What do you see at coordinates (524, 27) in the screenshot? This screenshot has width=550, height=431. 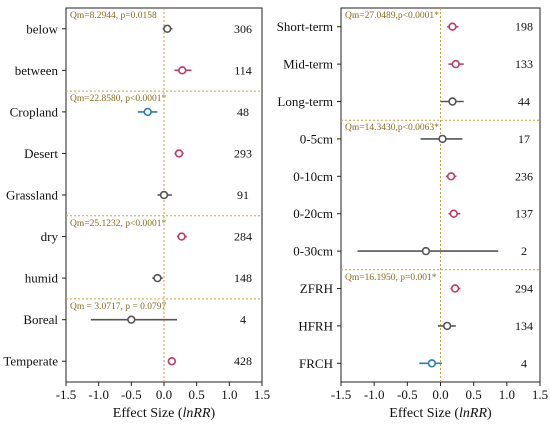 I see `sample-size: 198` at bounding box center [524, 27].